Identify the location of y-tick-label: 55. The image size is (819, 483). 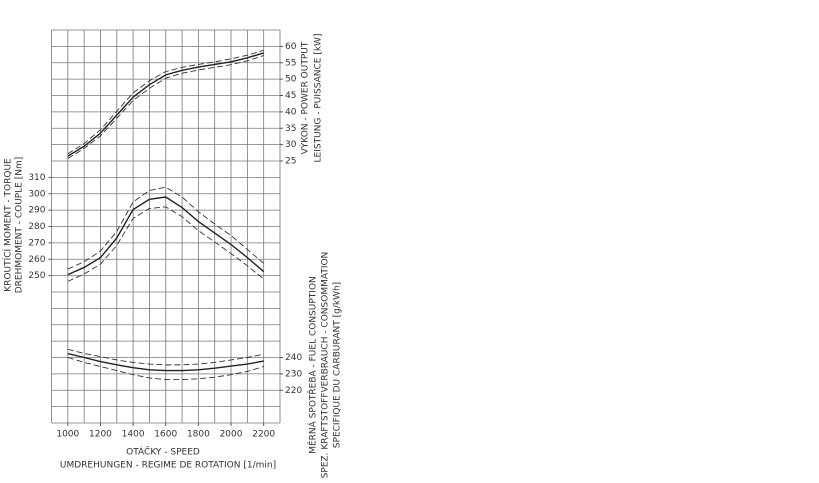
(290, 63).